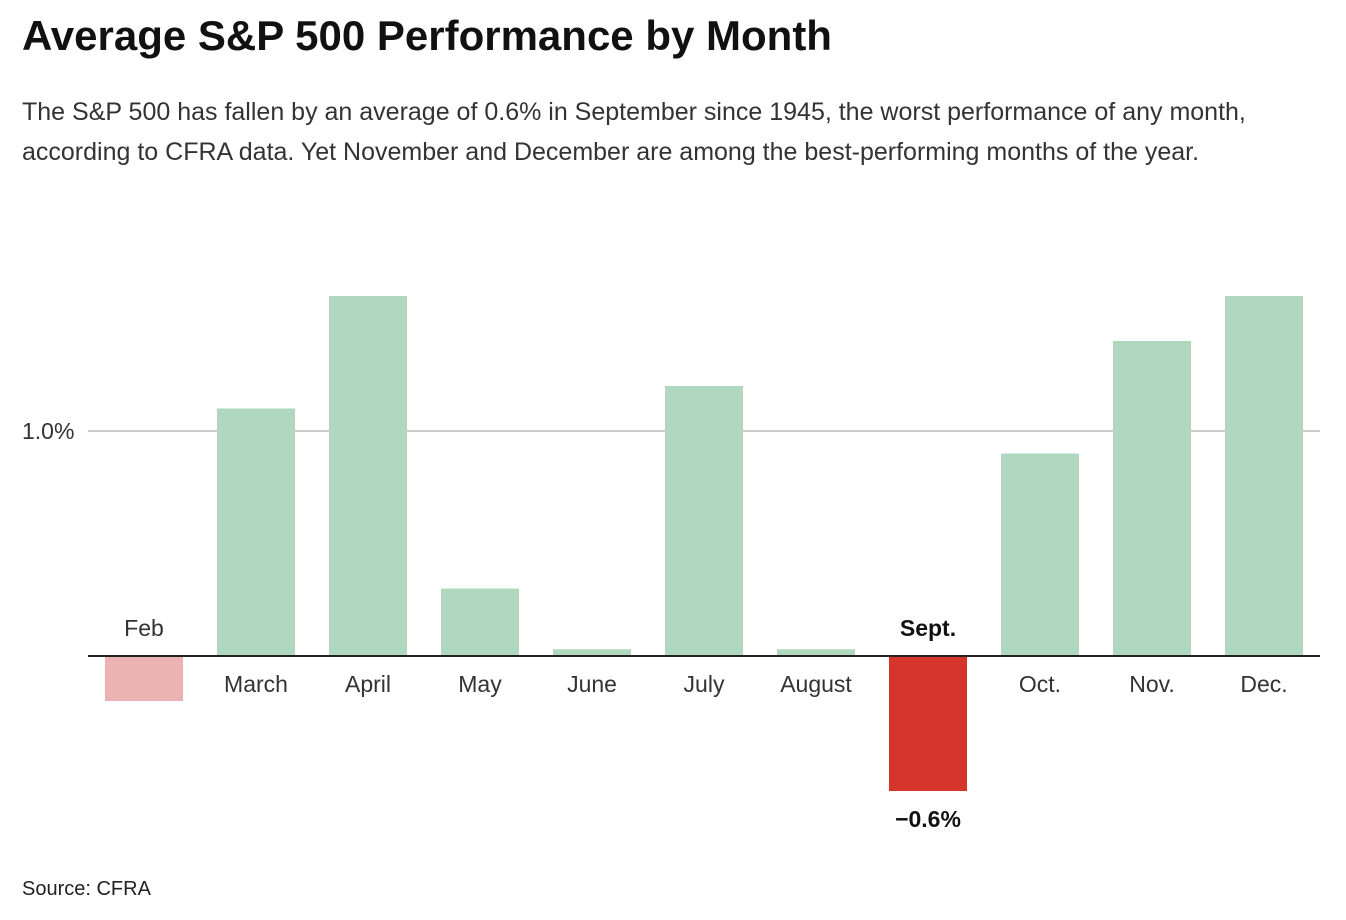  I want to click on x-tick-label: Dec., so click(1263, 684).